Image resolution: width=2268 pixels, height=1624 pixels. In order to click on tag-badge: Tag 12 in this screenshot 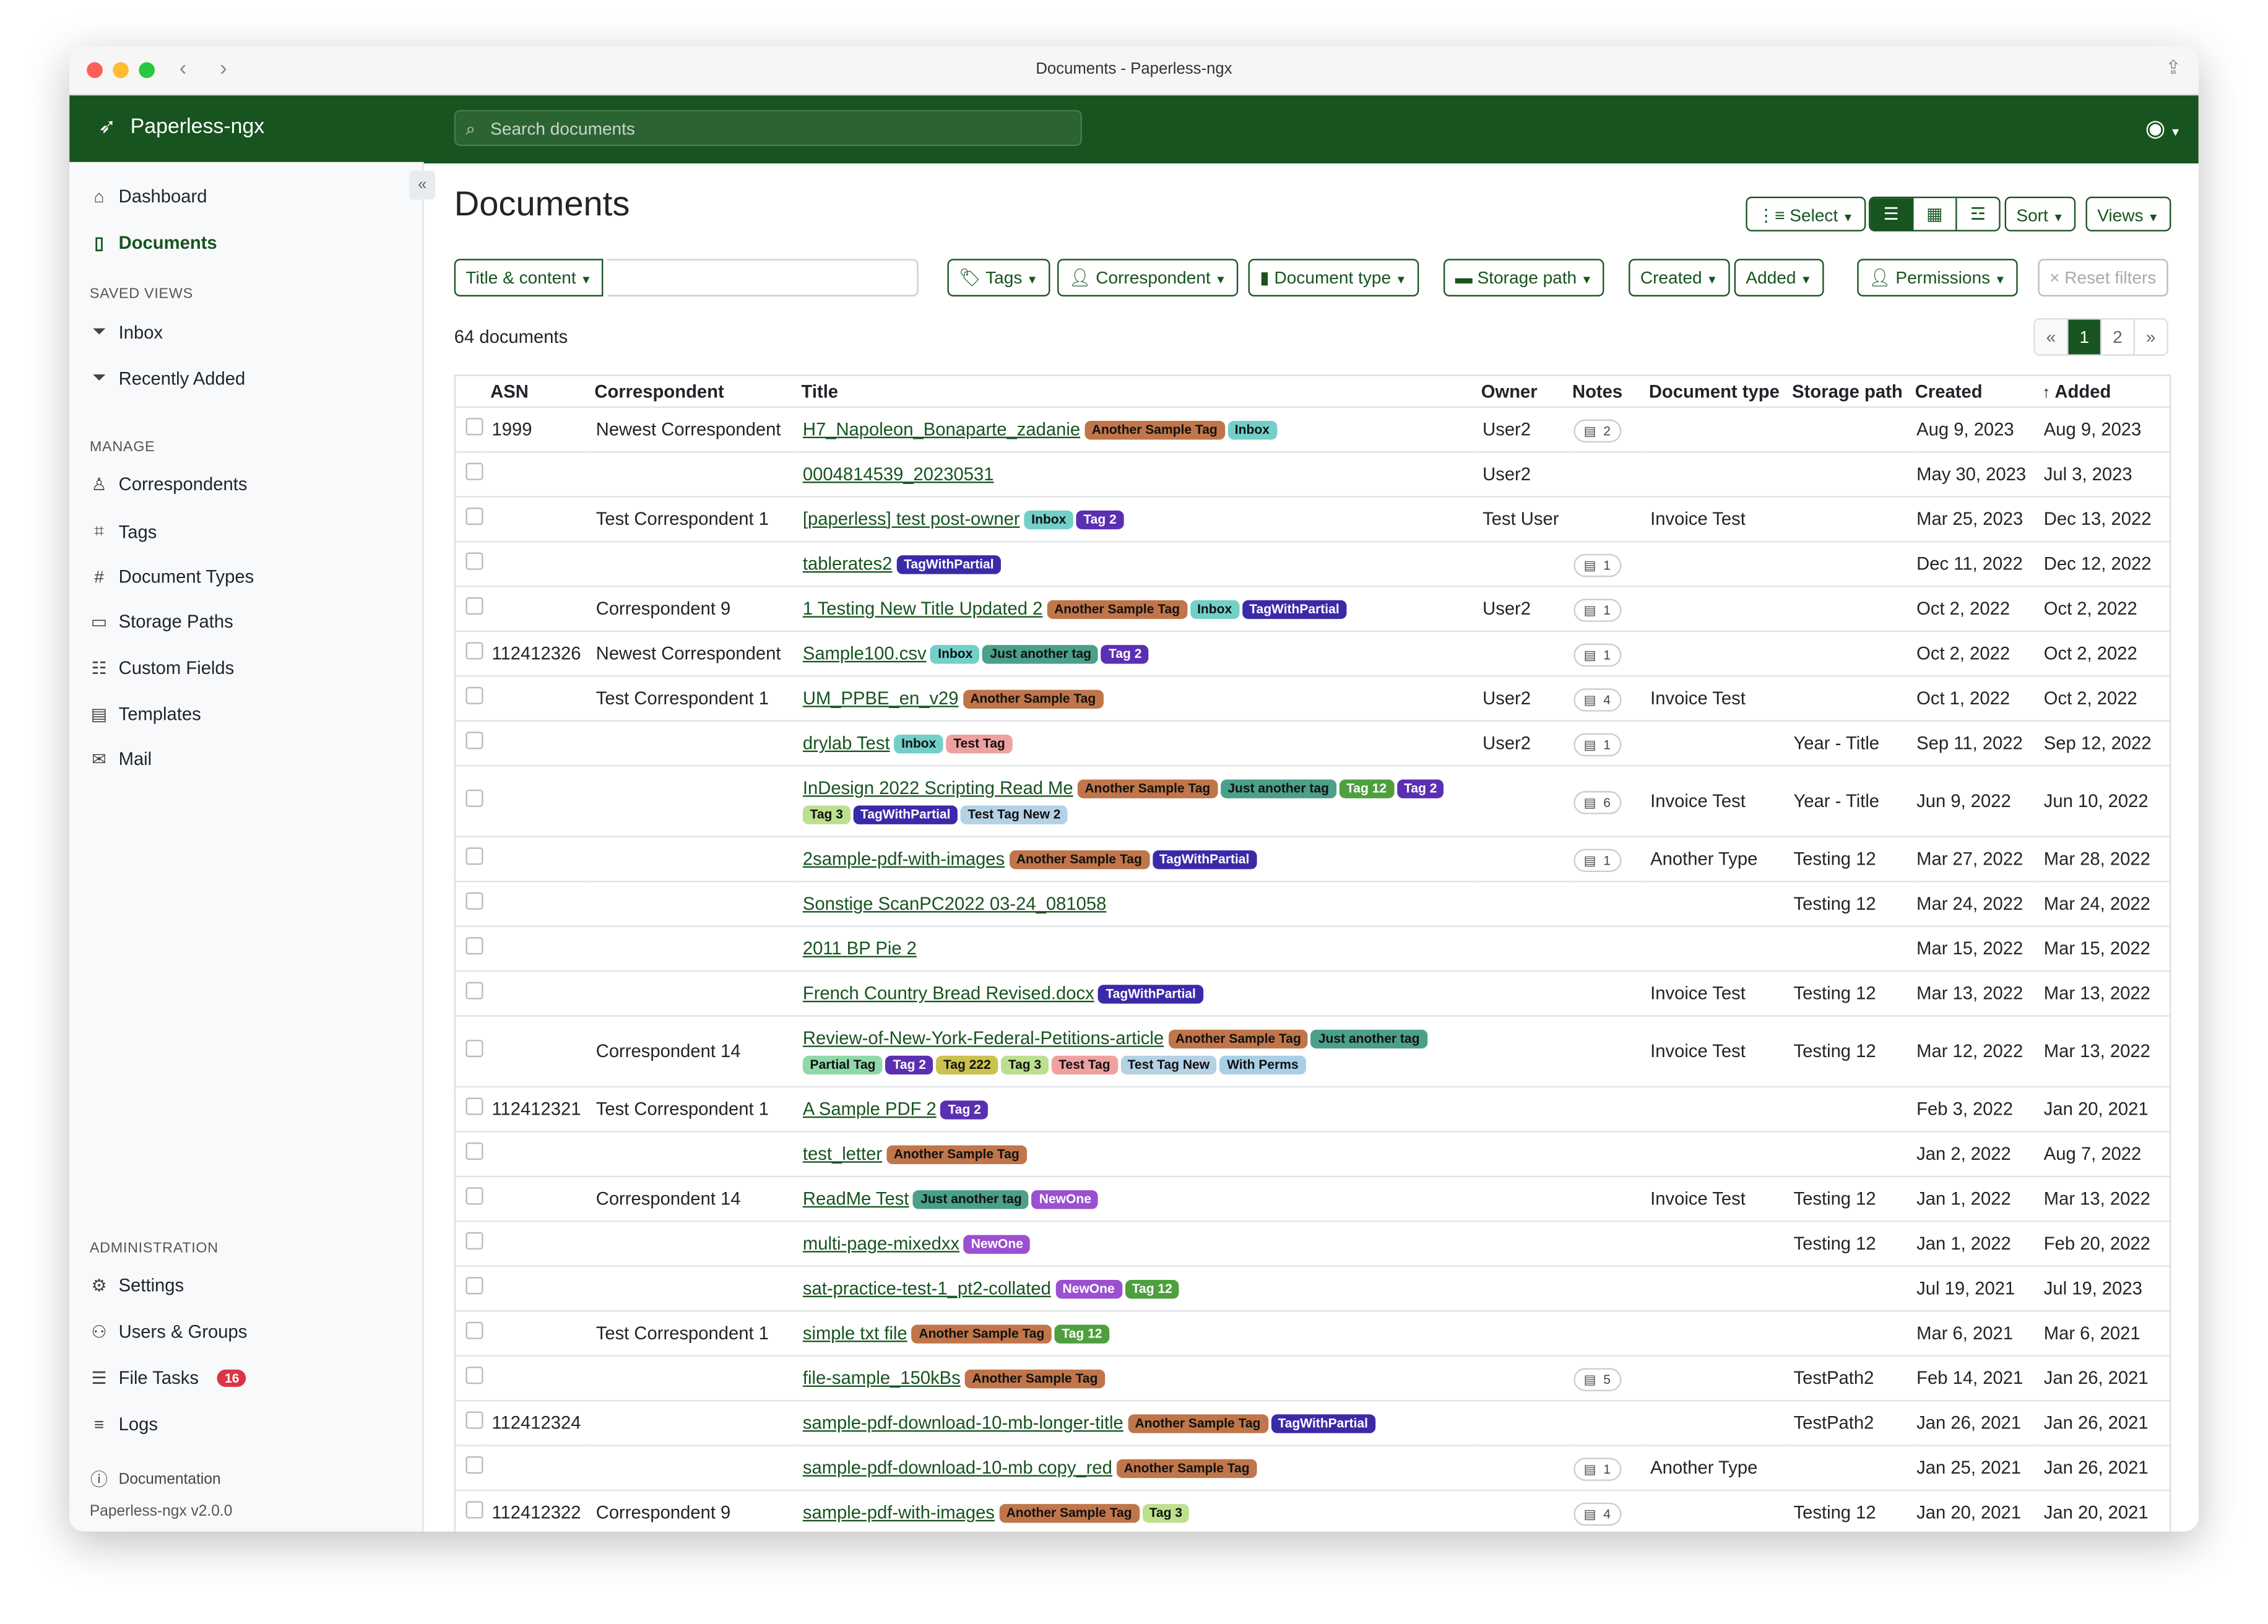, I will do `click(1082, 1334)`.